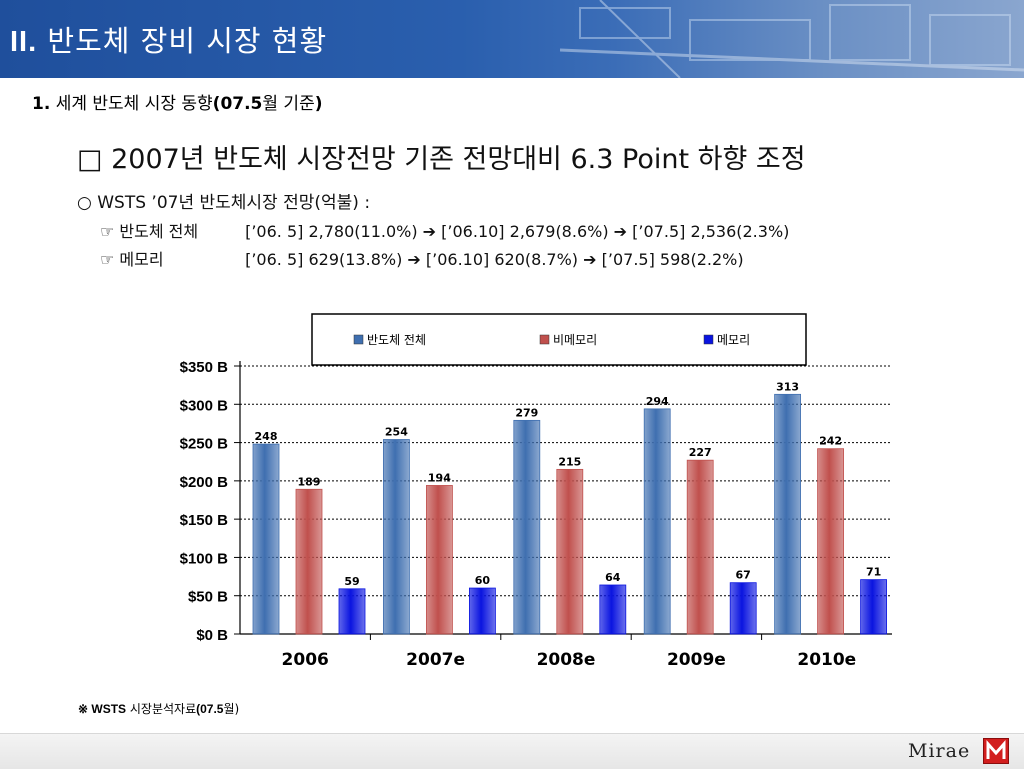  I want to click on data-label: 254, so click(396, 432).